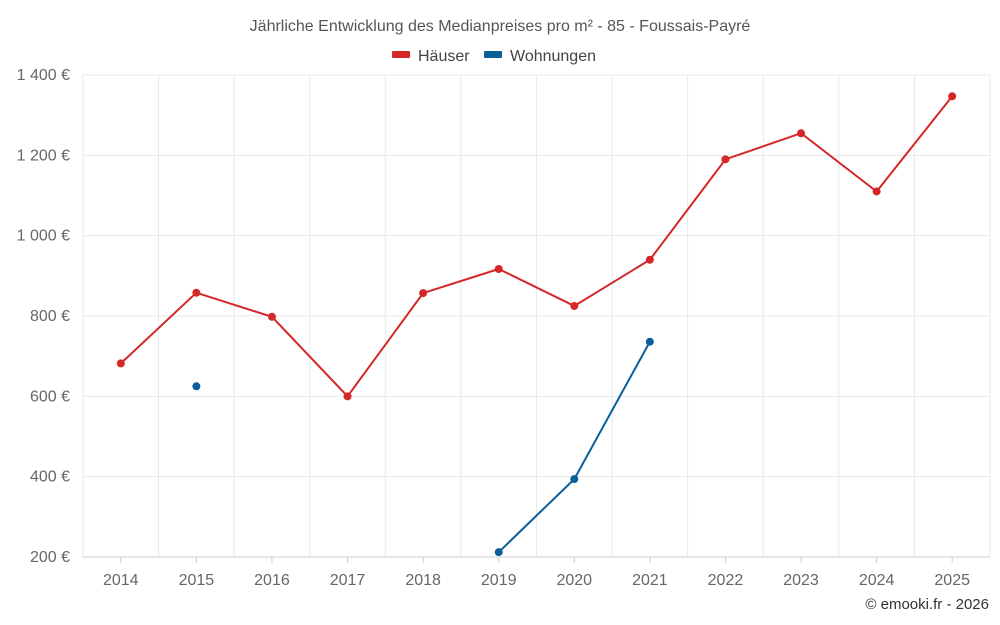 This screenshot has width=1000, height=625. I want to click on y-tick-label: 600 €, so click(50, 396).